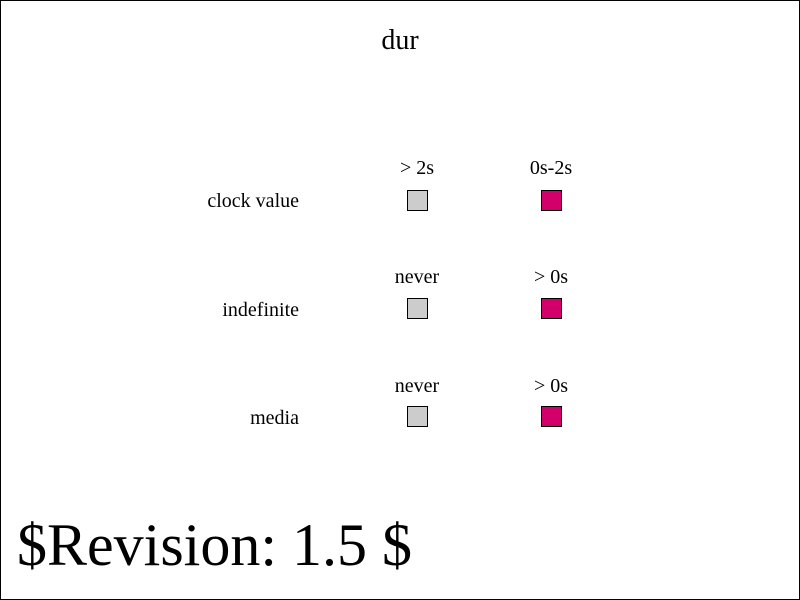 Image resolution: width=800 pixels, height=600 pixels. I want to click on row-clock-value-right-state-label: 0s-2s, so click(551, 168).